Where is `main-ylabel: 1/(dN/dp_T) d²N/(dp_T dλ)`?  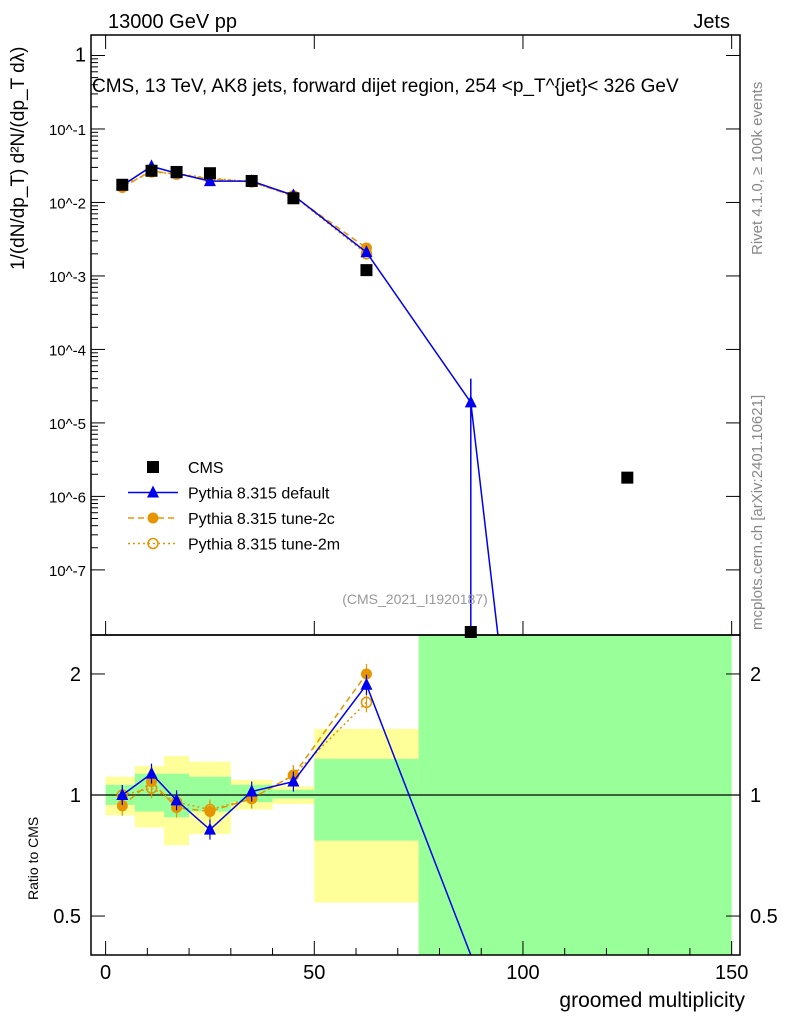
main-ylabel: 1/(dN/dp_T) d²N/(dp_T dλ) is located at coordinates (18, 158).